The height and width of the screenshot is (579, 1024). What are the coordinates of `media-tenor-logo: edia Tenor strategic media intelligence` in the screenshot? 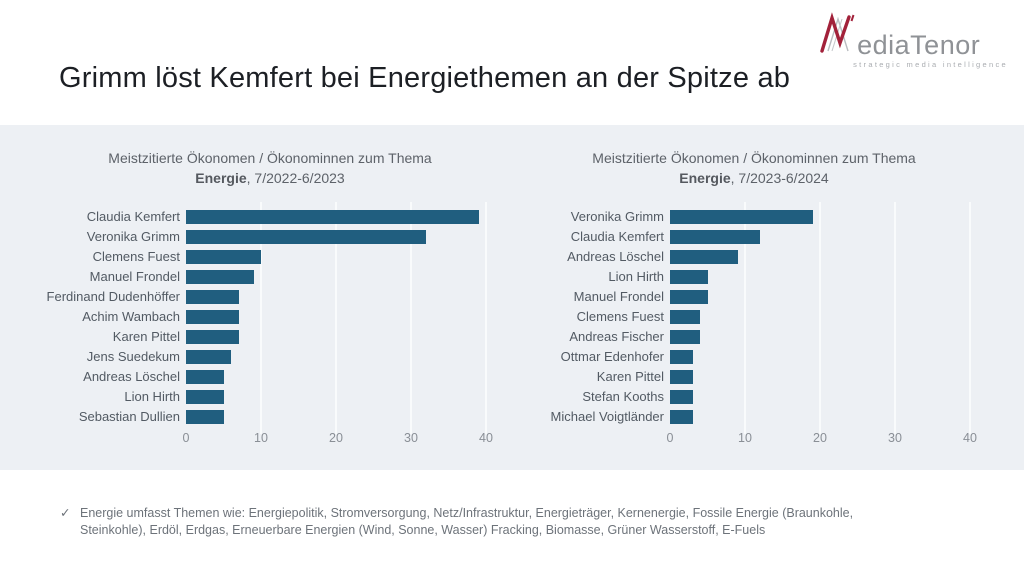 It's located at (913, 40).